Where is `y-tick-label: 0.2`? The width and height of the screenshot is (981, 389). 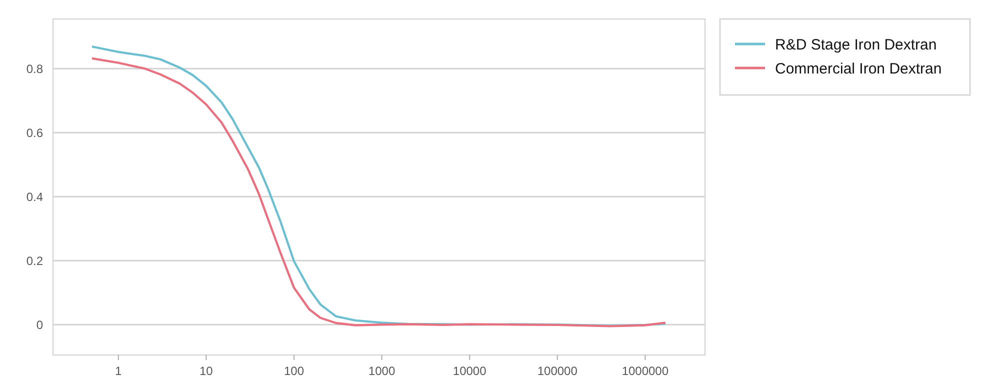
y-tick-label: 0.2 is located at coordinates (35, 261).